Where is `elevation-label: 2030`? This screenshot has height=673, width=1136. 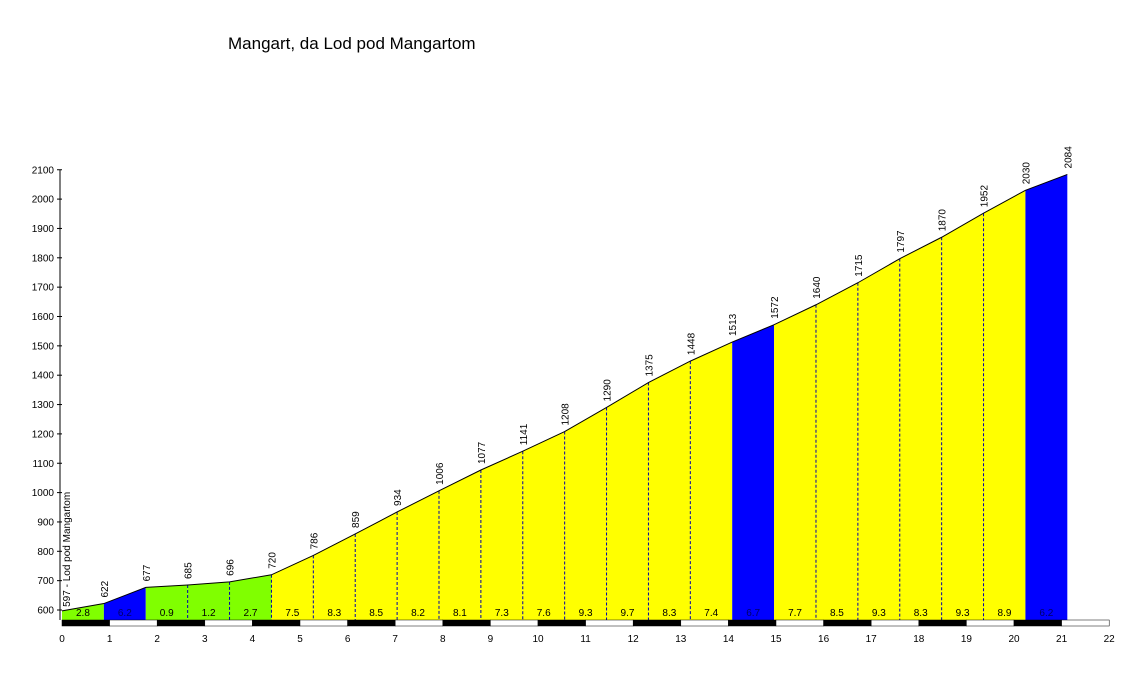
elevation-label: 2030 is located at coordinates (1026, 173).